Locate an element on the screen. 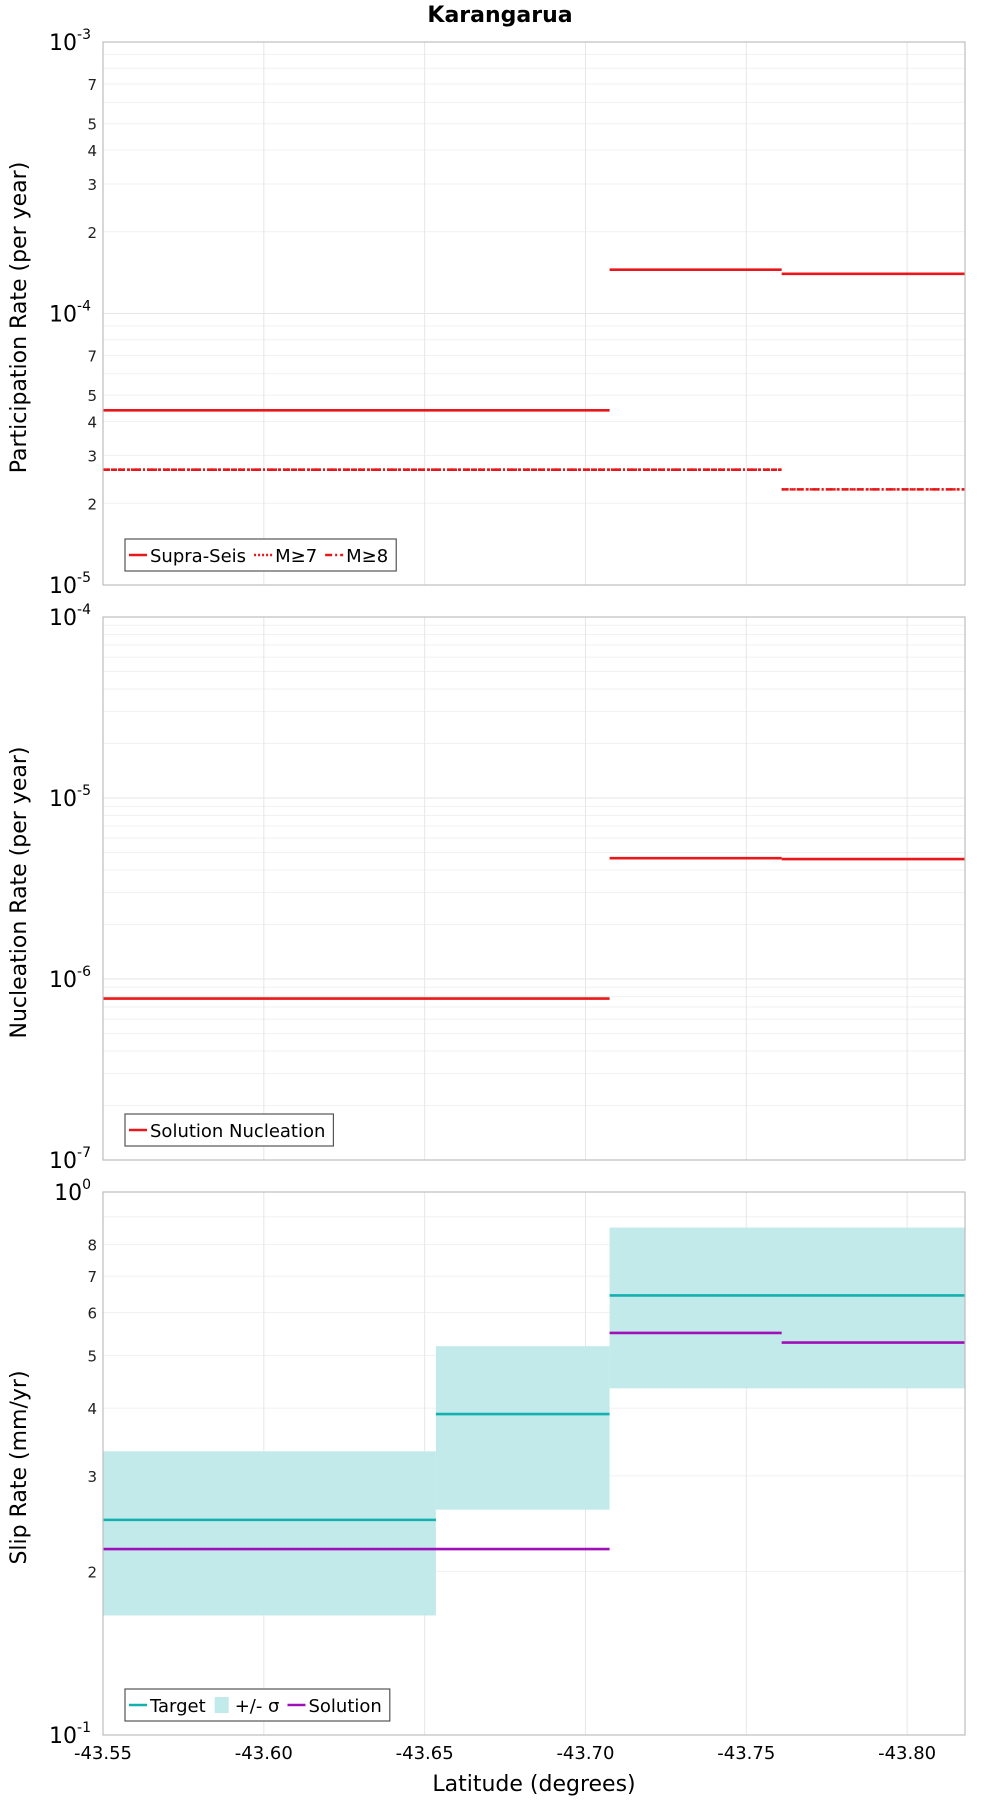 The height and width of the screenshot is (1800, 1000). legend: Solution Nucleation is located at coordinates (229, 1130).